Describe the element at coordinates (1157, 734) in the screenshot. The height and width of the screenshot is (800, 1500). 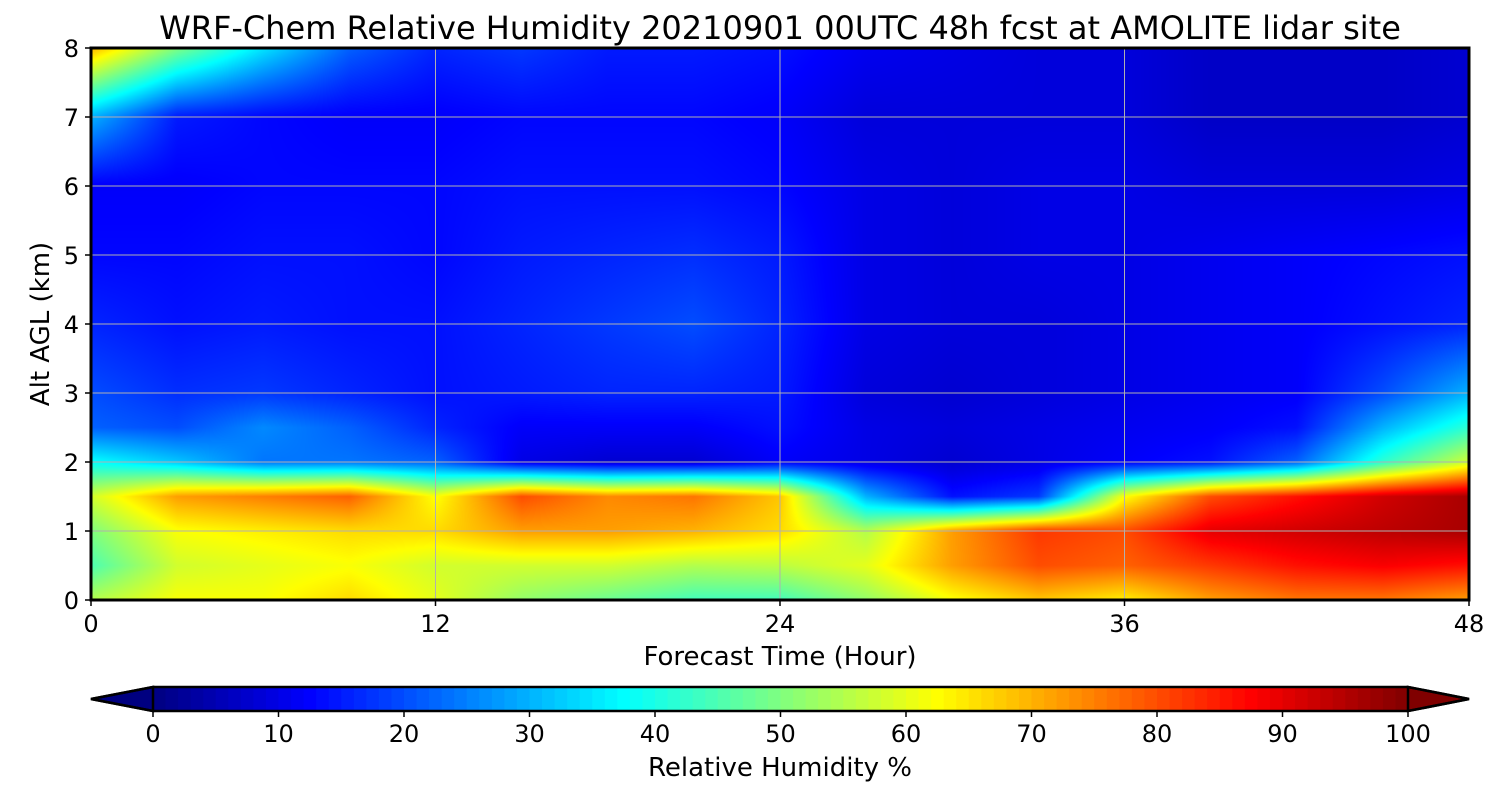
I see `colorbar-tick-label: 80` at that location.